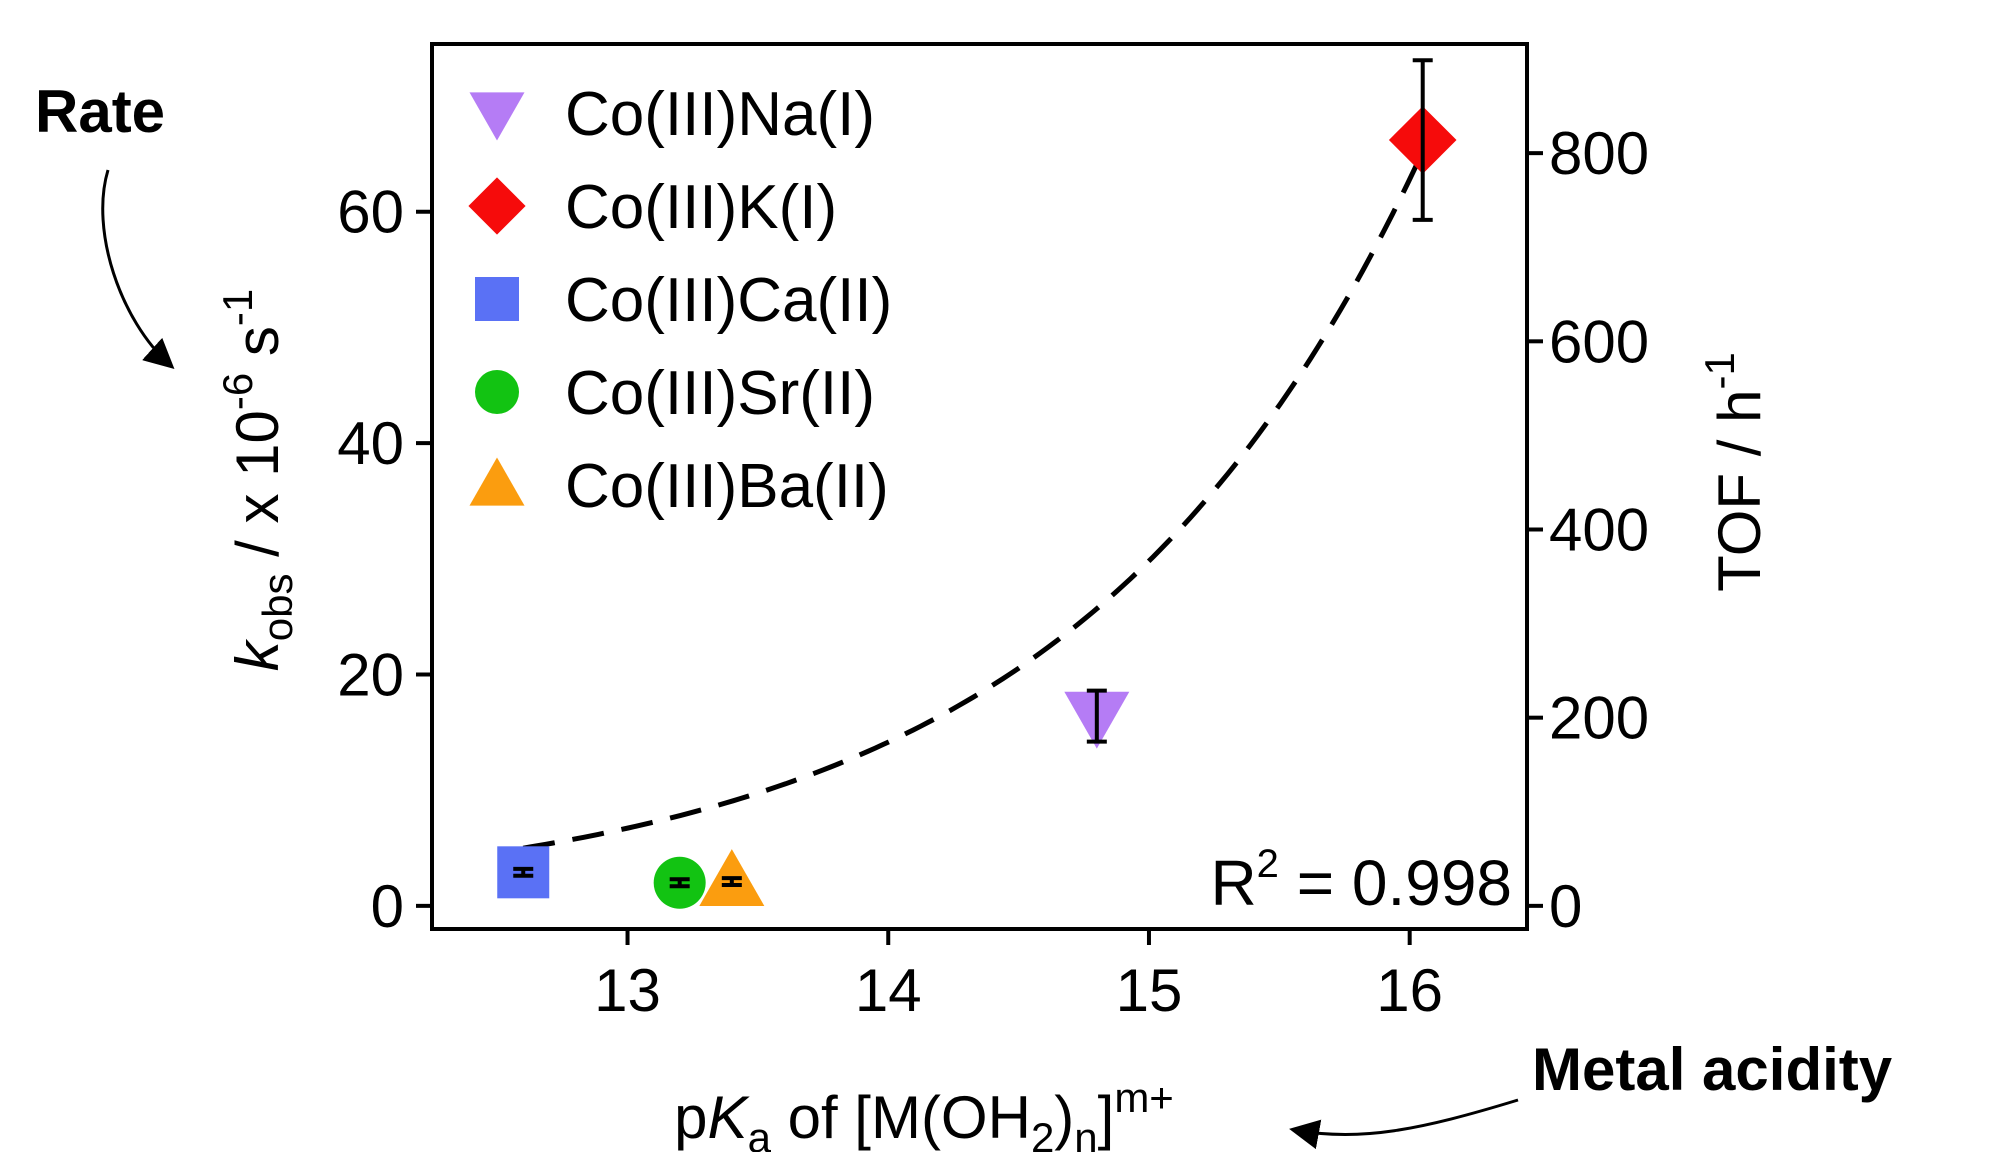  What do you see at coordinates (384, 559) in the screenshot?
I see `left-axis-ticks: 0 20 40 60` at bounding box center [384, 559].